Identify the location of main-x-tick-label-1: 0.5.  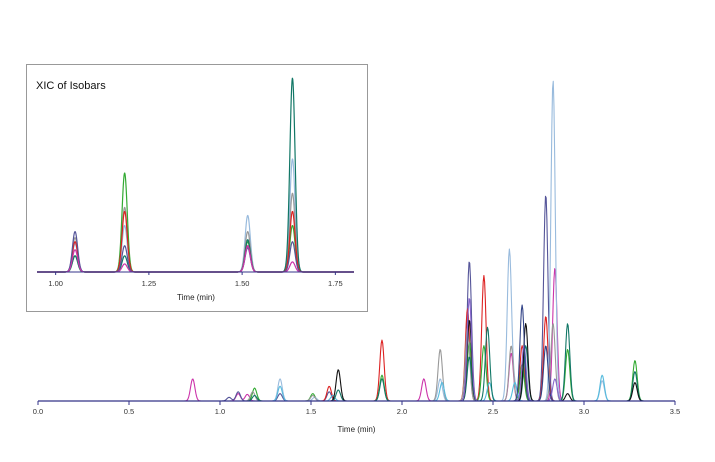
(129, 411).